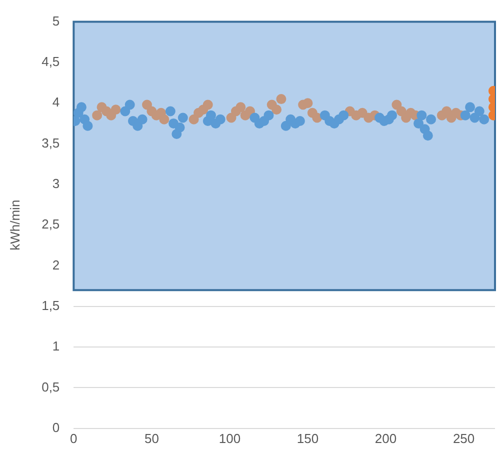 This screenshot has width=503, height=454. Describe the element at coordinates (51, 305) in the screenshot. I see `y-tick-label: 1,5` at that location.